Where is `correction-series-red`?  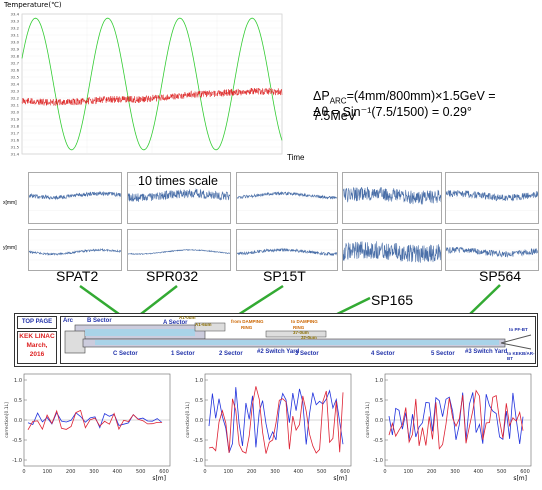
correction-series-red is located at coordinates (94, 420).